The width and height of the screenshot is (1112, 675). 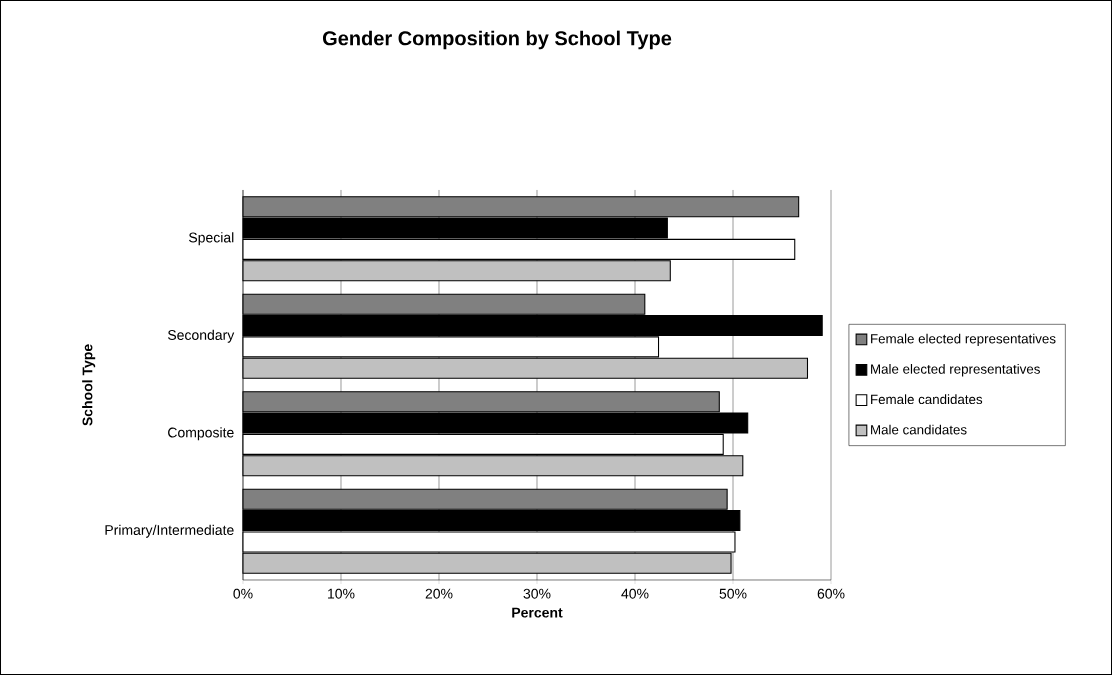 I want to click on x-tick-label: 10%, so click(x=341, y=593).